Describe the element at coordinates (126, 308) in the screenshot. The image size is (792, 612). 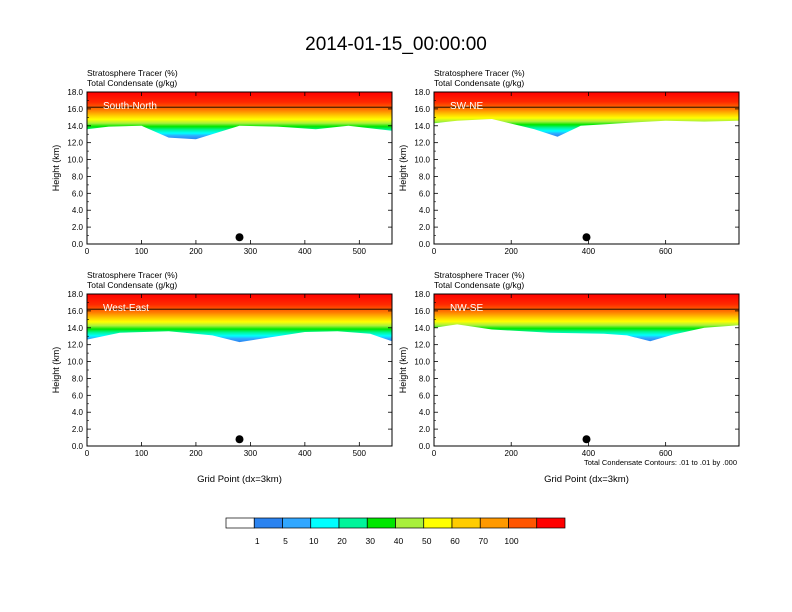
I see `panel-label: West-East` at that location.